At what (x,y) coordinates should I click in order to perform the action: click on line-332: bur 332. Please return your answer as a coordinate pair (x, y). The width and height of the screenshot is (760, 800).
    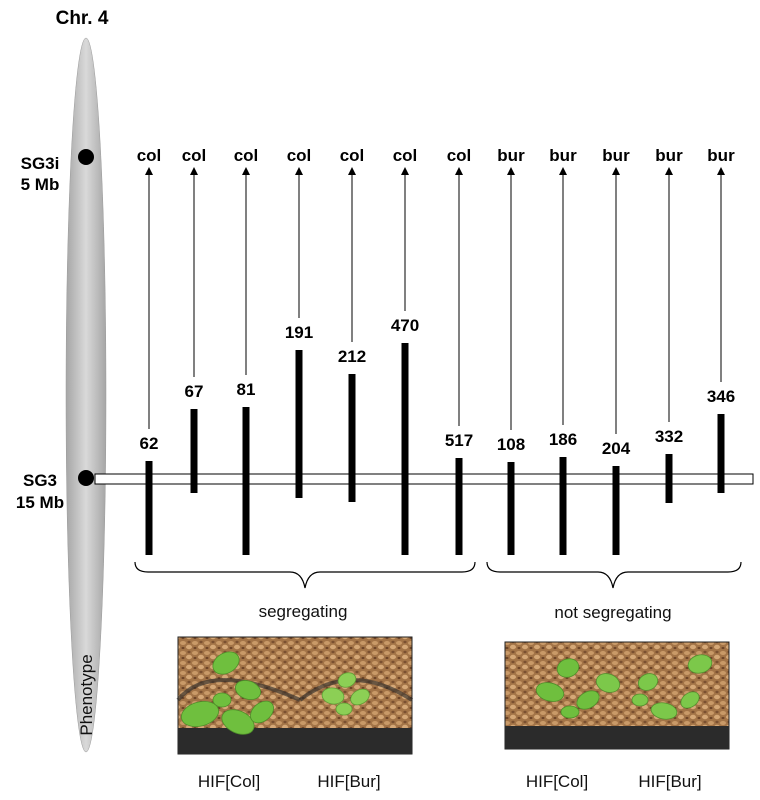
    Looking at the image, I should click on (669, 324).